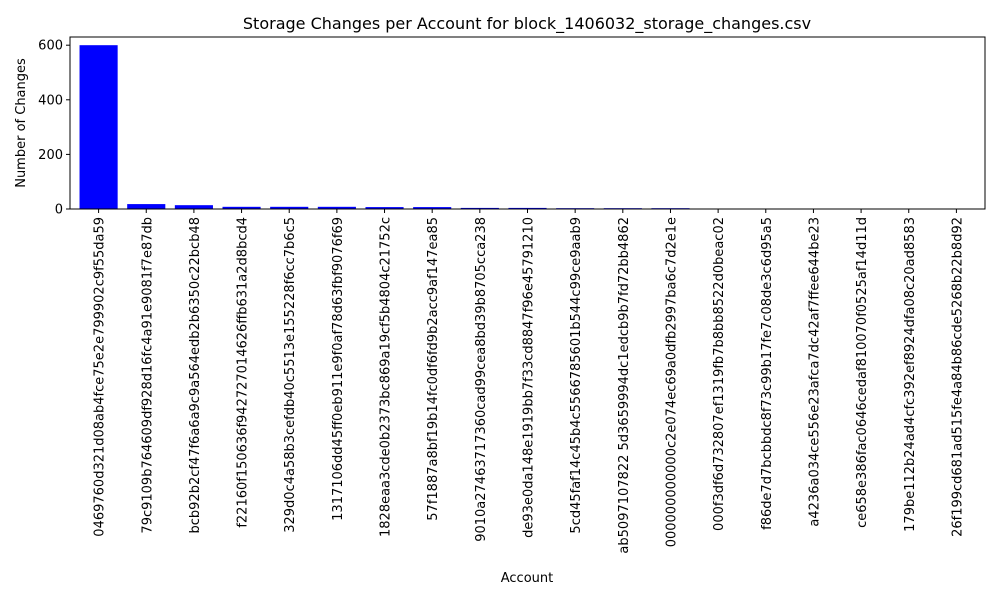 The image size is (1000, 600). What do you see at coordinates (481, 379) in the screenshot?
I see `x-tick-label: 9010a27463717360cad99cea8bd39b8705cca238` at bounding box center [481, 379].